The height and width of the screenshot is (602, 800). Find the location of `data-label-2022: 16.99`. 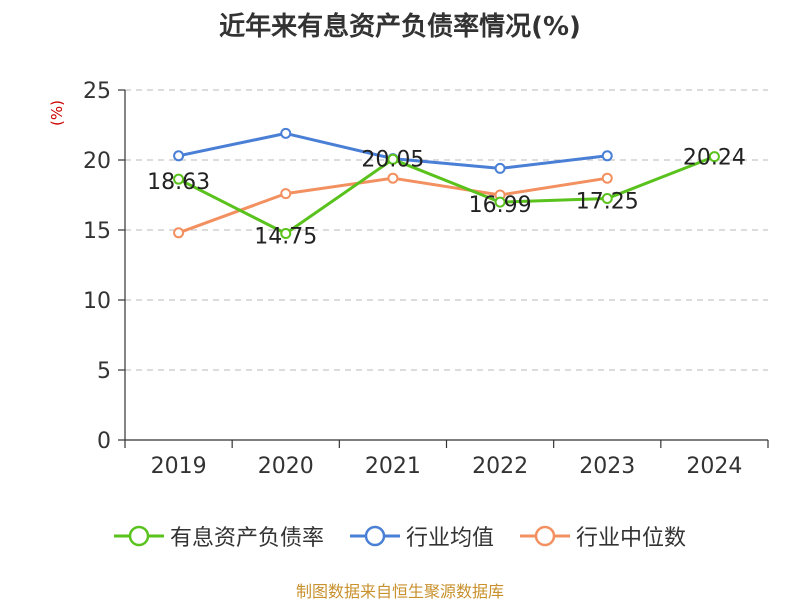

data-label-2022: 16.99 is located at coordinates (500, 205).